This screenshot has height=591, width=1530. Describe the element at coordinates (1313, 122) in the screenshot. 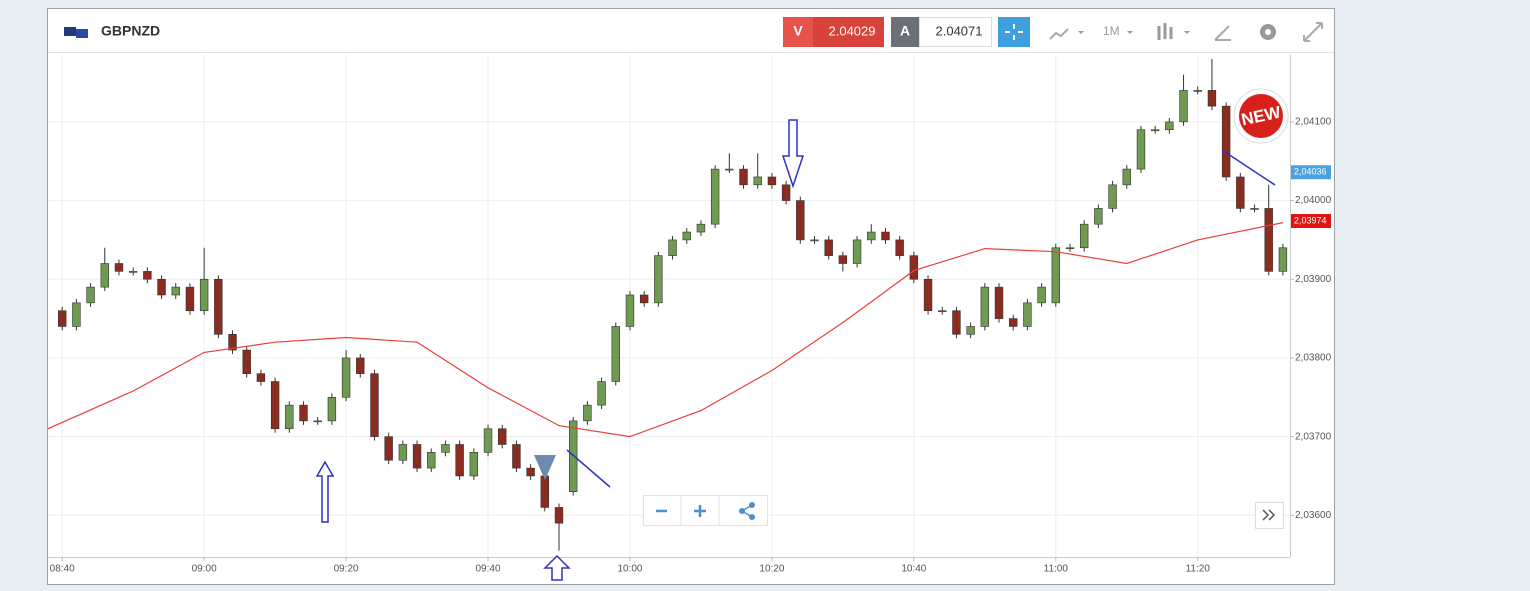

I see `y-tick-label: 2,04100` at that location.